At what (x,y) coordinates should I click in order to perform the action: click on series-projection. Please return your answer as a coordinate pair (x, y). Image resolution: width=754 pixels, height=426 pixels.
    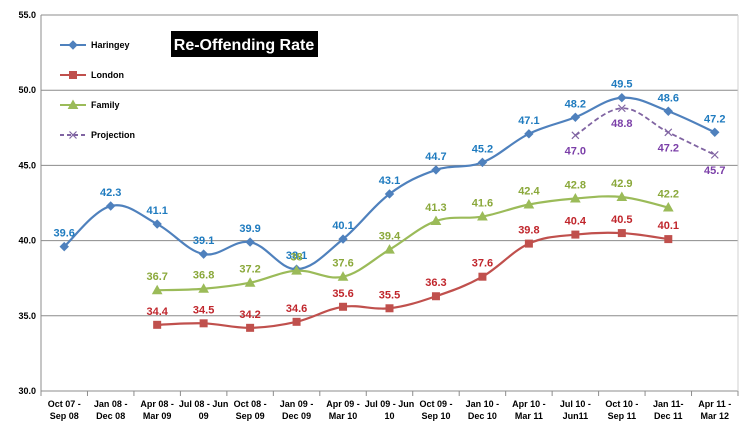
    Looking at the image, I should click on (645, 131).